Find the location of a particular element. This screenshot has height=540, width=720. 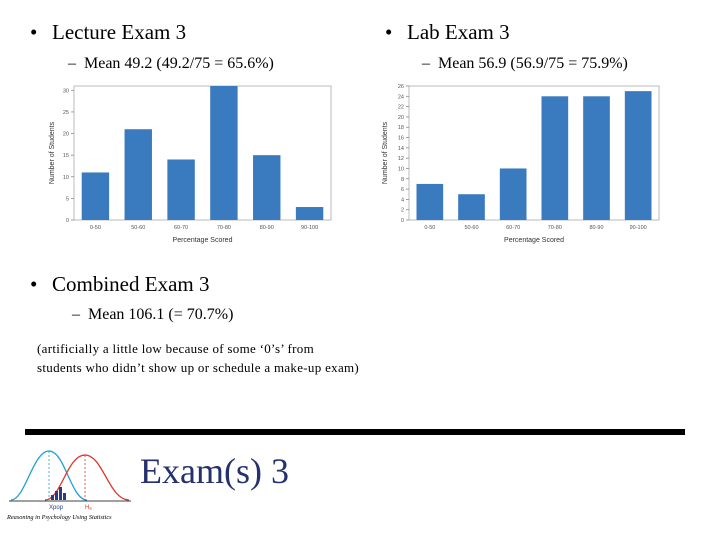

y-tick-label: 8 is located at coordinates (402, 180).